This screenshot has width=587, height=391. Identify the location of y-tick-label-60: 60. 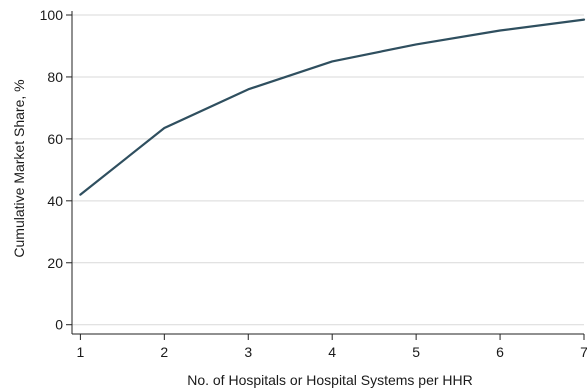
(55, 139).